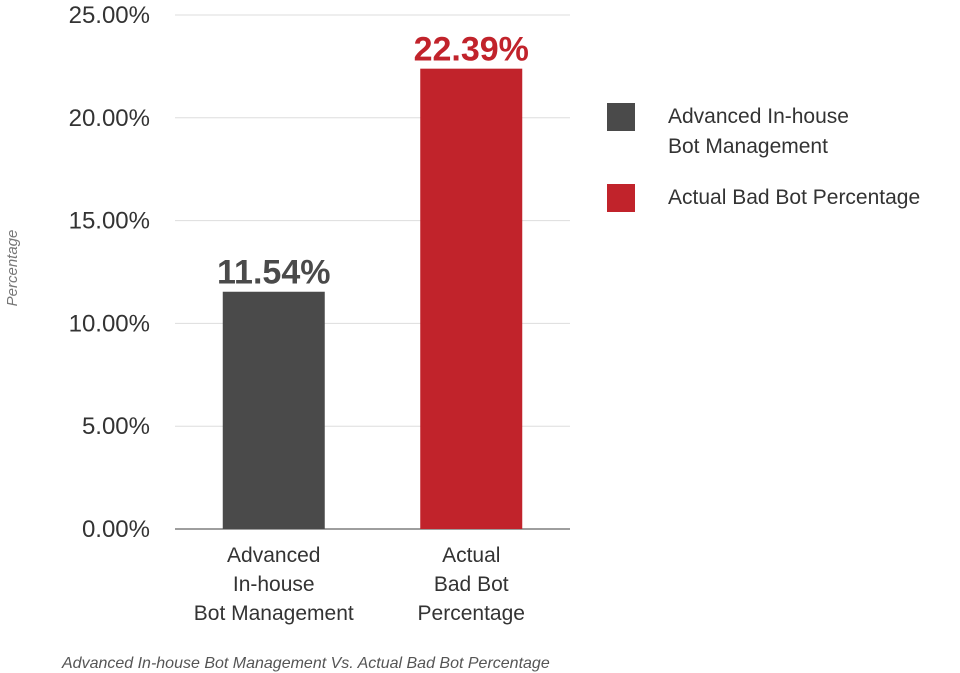  I want to click on legend-label-1: Advanced In-house, so click(758, 116).